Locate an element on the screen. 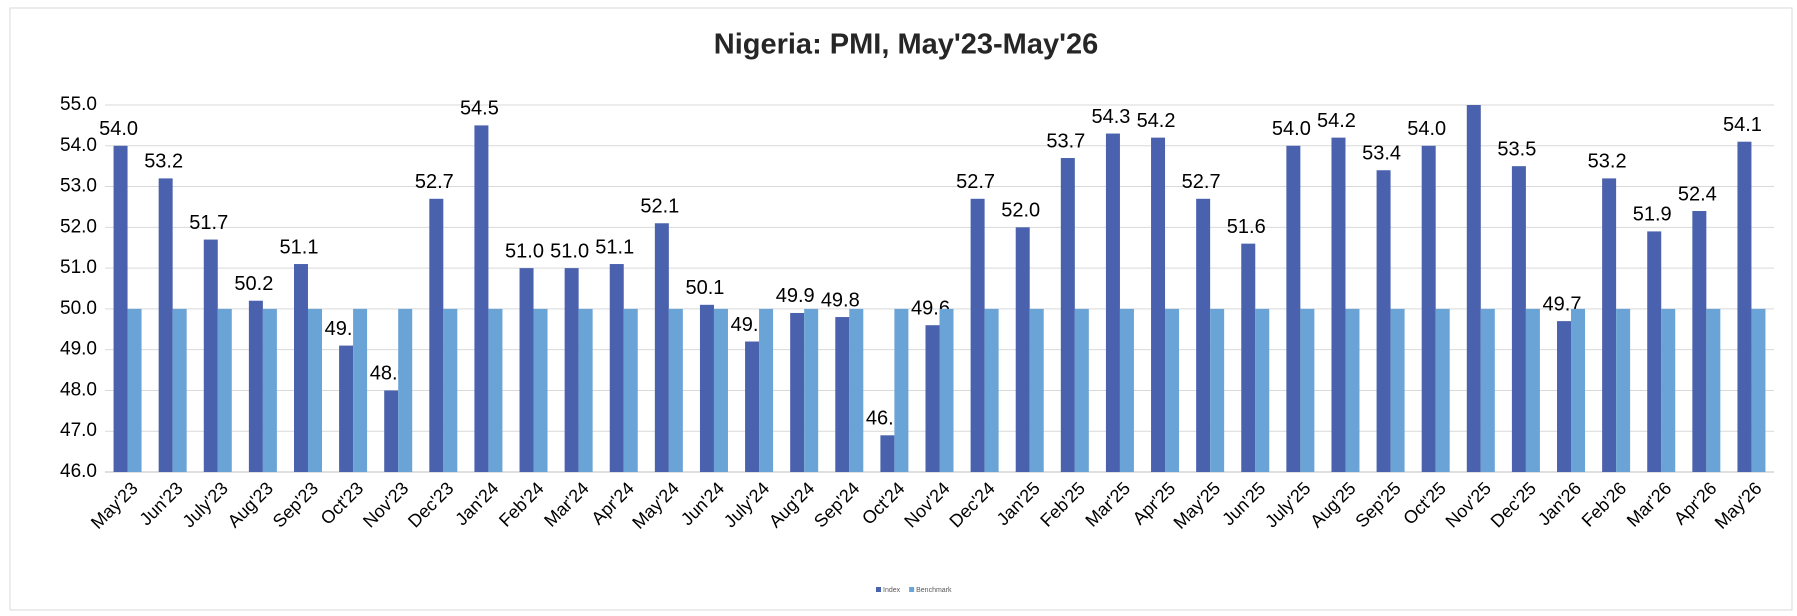 This screenshot has height=616, width=1797. data-label: 52.4 is located at coordinates (1697, 194).